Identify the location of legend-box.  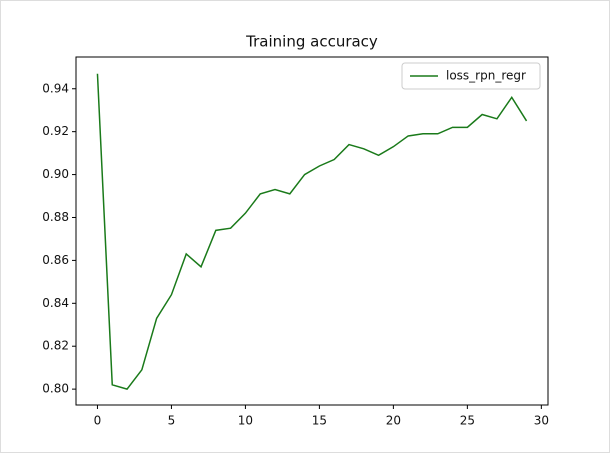
(471, 76).